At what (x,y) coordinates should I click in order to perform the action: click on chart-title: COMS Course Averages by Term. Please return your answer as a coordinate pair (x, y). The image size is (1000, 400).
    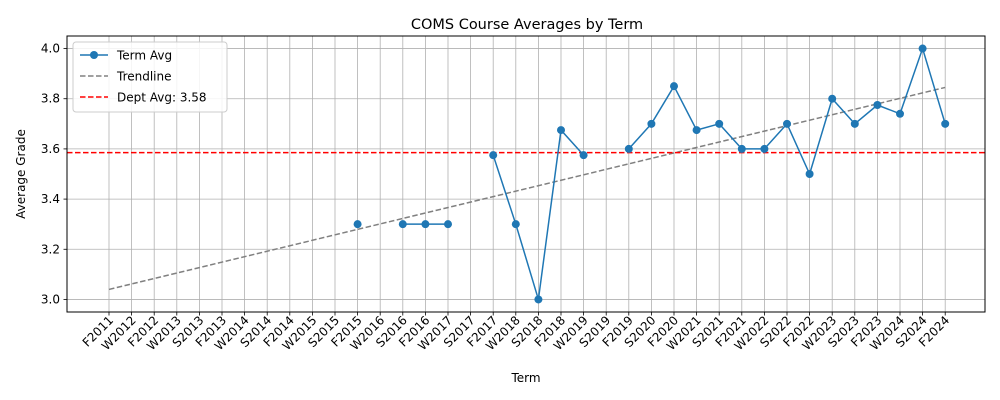
    Looking at the image, I should click on (527, 25).